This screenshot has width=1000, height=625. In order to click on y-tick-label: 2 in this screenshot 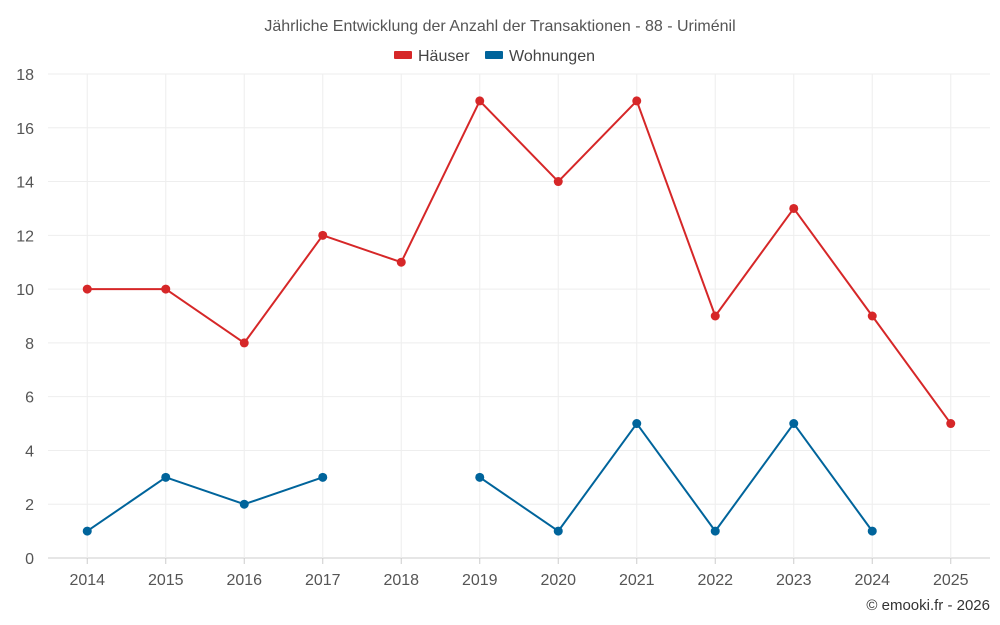, I will do `click(29, 505)`.